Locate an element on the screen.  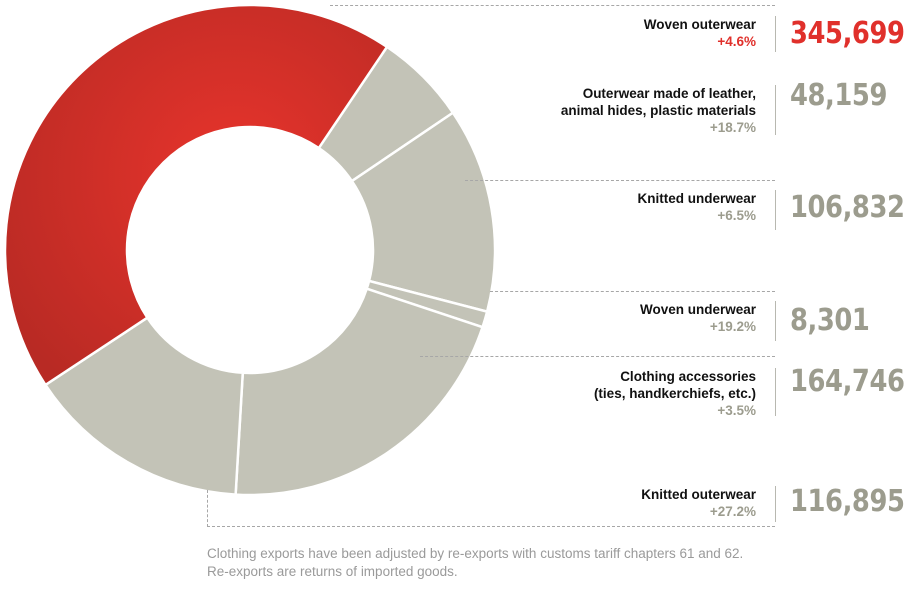
category-name: Woven underwear is located at coordinates (697, 309).